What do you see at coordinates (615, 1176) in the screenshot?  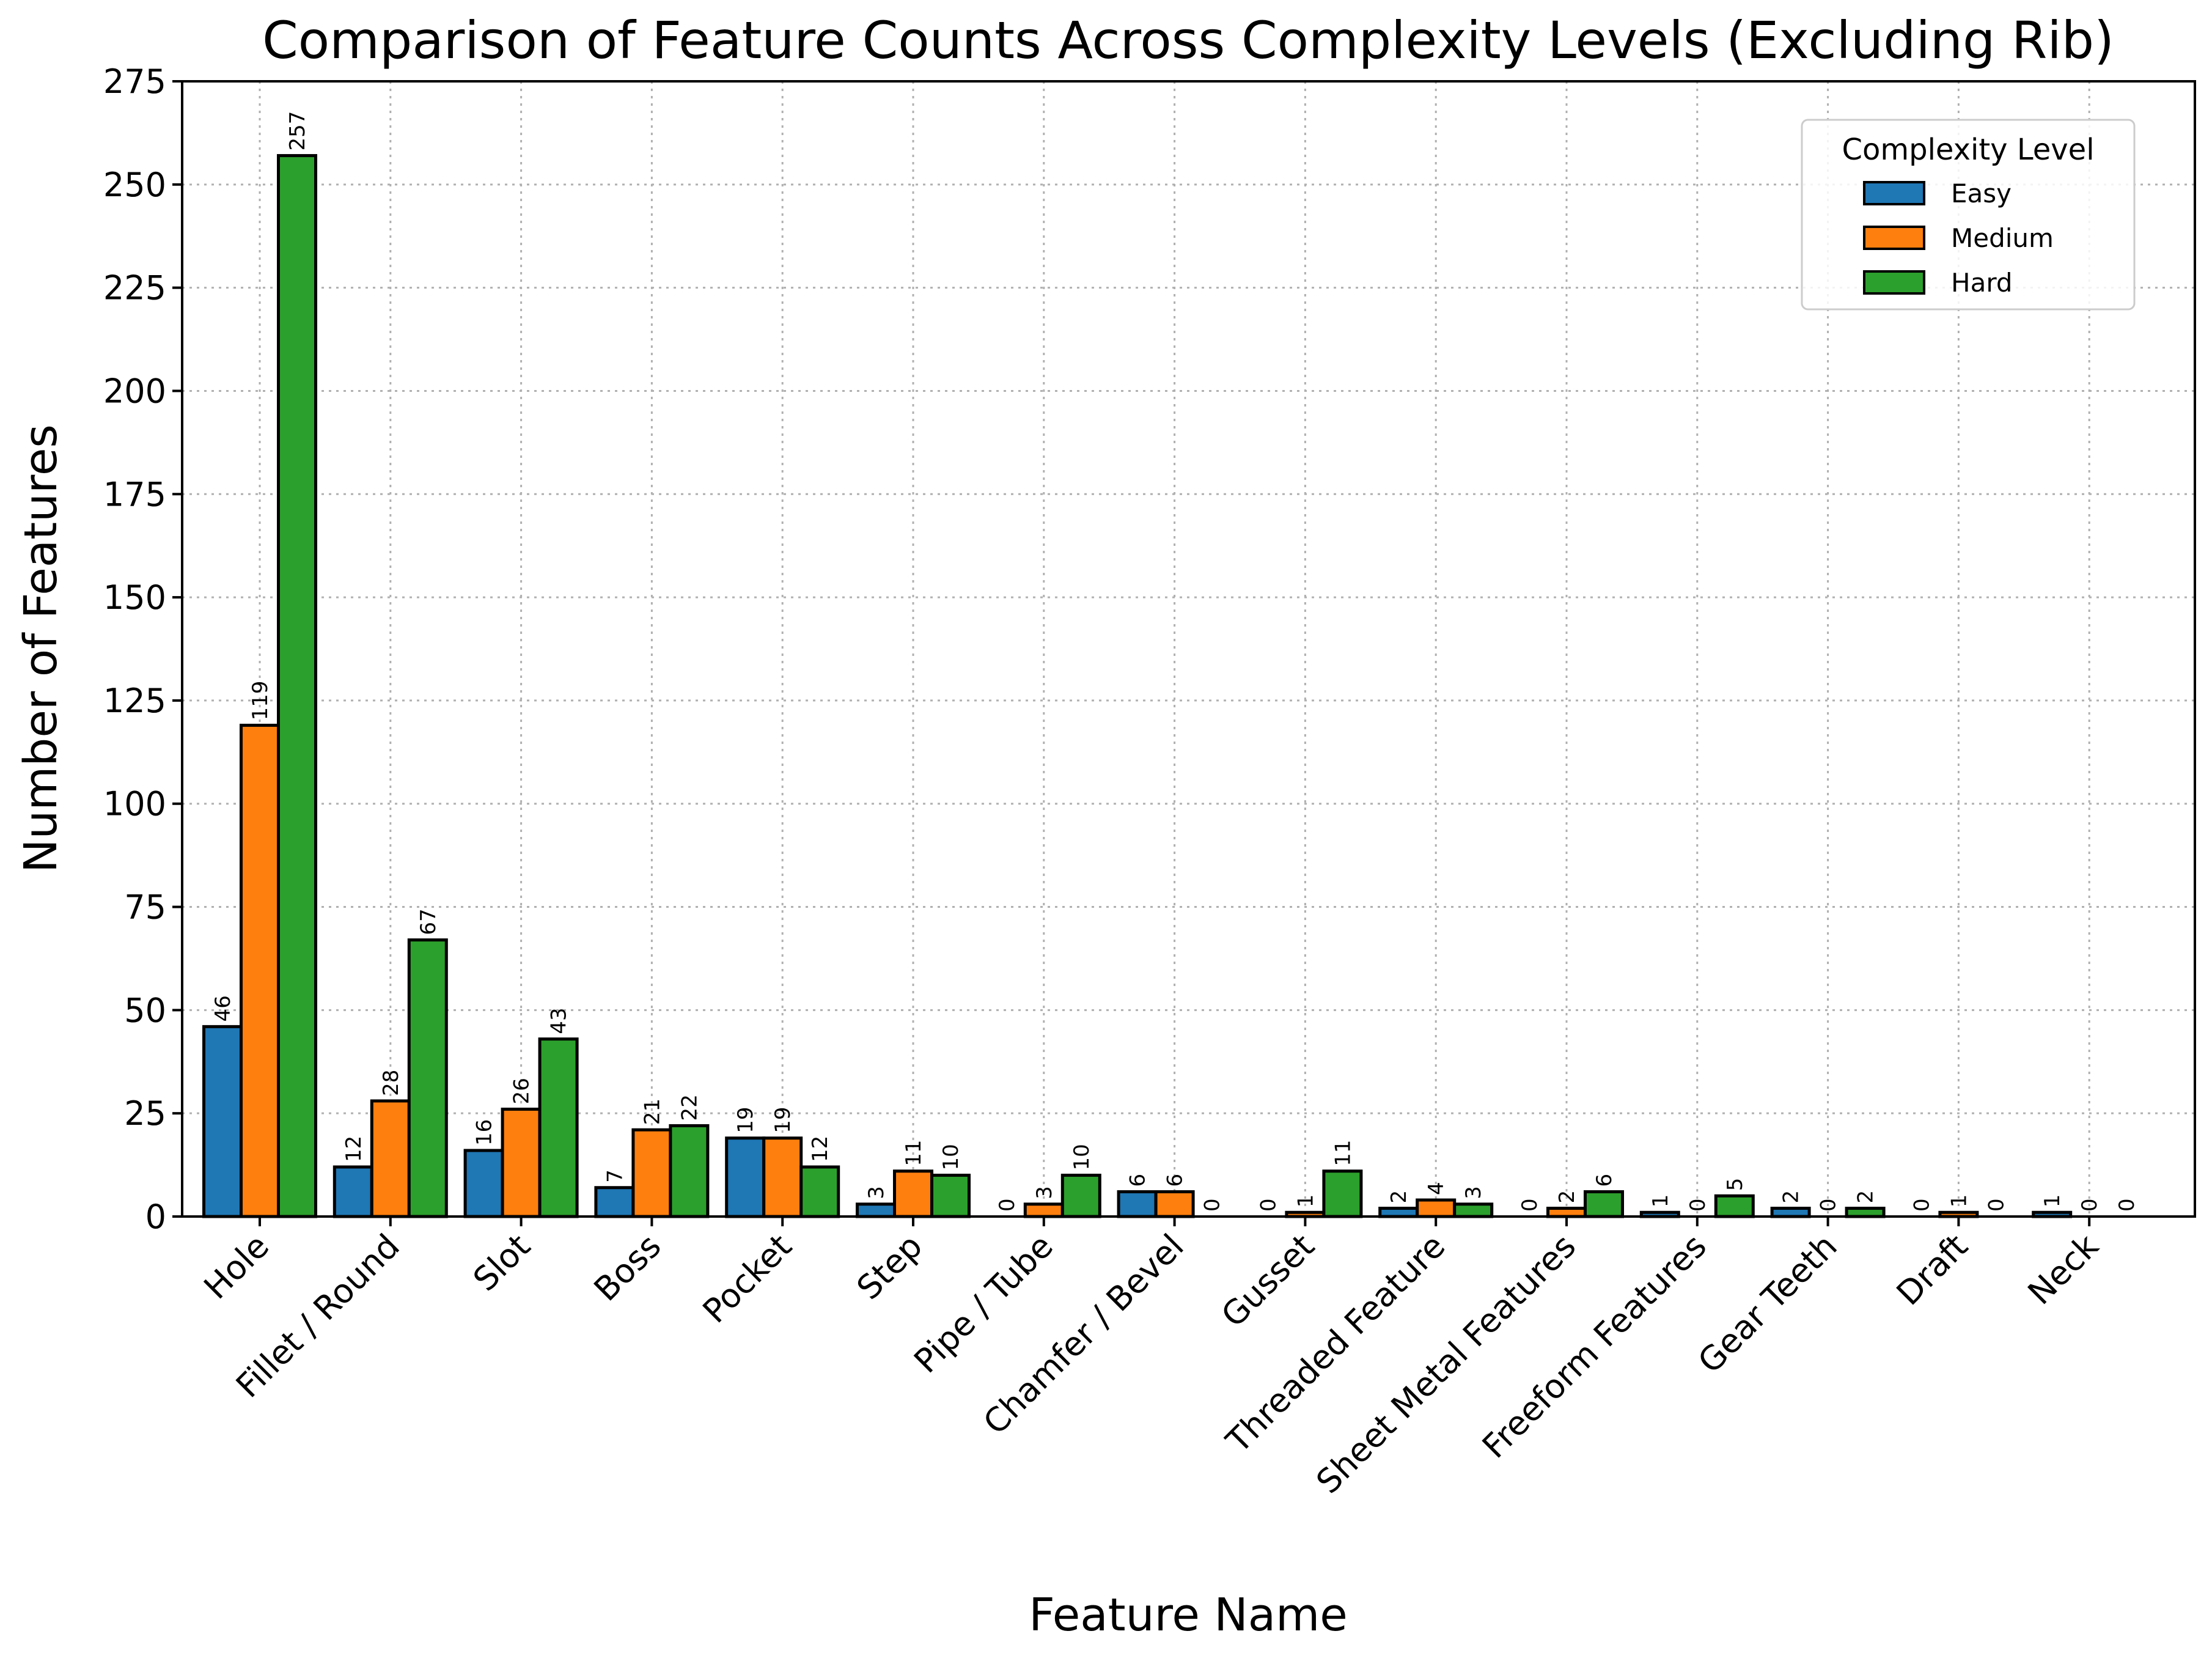 I see `data-label: 7` at bounding box center [615, 1176].